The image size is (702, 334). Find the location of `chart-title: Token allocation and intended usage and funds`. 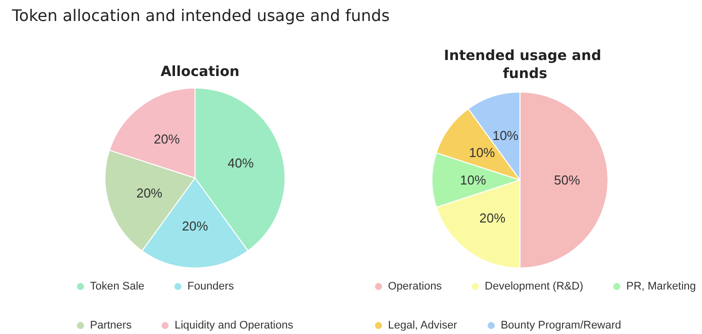

chart-title: Token allocation and intended usage and funds is located at coordinates (201, 15).